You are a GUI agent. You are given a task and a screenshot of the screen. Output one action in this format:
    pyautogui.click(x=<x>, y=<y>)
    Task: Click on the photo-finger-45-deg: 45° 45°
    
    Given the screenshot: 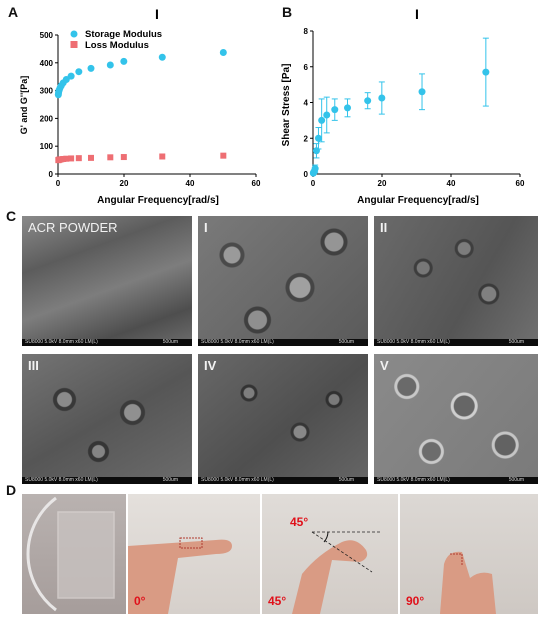 What is the action you would take?
    pyautogui.click(x=330, y=554)
    